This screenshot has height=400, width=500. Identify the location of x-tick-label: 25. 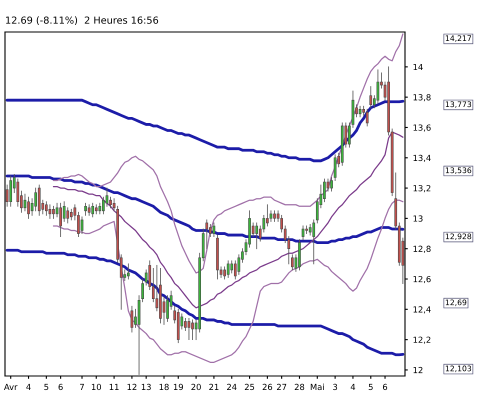
(249, 387).